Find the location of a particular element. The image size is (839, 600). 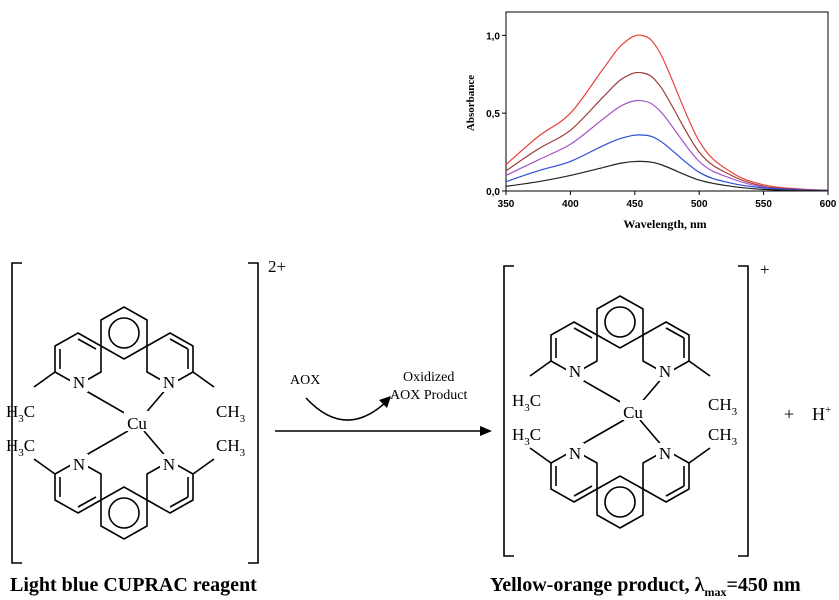

chart-x-ticks: 350 400 450 500 550 600 is located at coordinates (667, 200).